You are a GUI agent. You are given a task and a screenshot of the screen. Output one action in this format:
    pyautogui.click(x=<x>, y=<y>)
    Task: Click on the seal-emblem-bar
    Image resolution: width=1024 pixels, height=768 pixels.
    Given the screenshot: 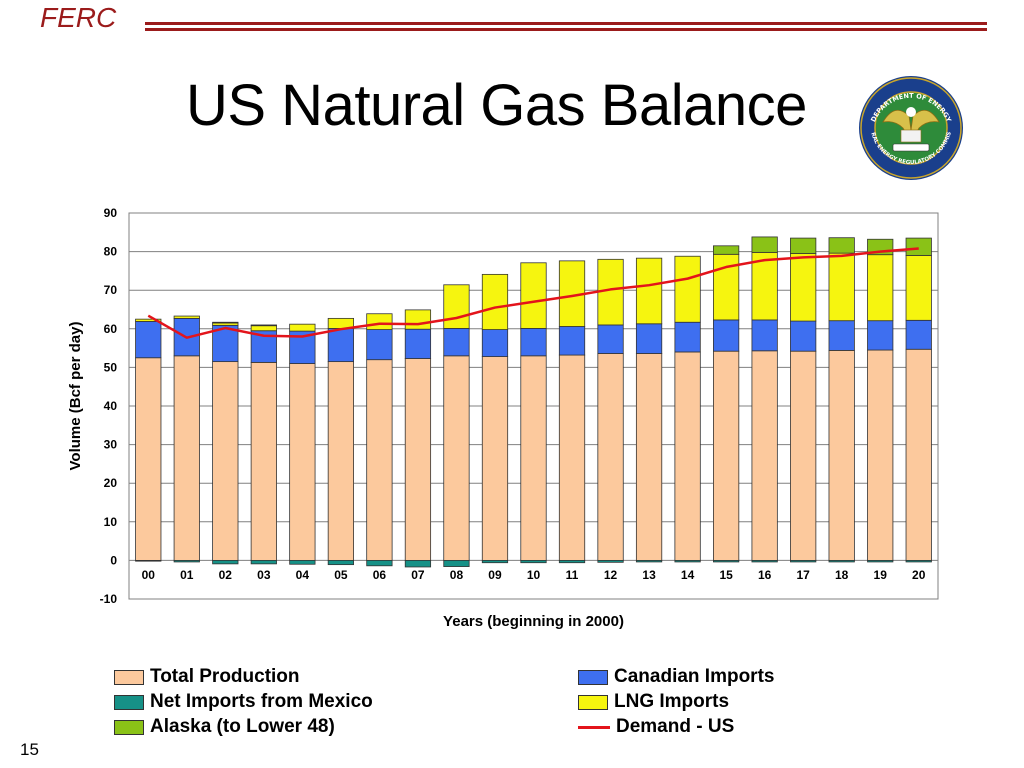 What is the action you would take?
    pyautogui.click(x=911, y=147)
    